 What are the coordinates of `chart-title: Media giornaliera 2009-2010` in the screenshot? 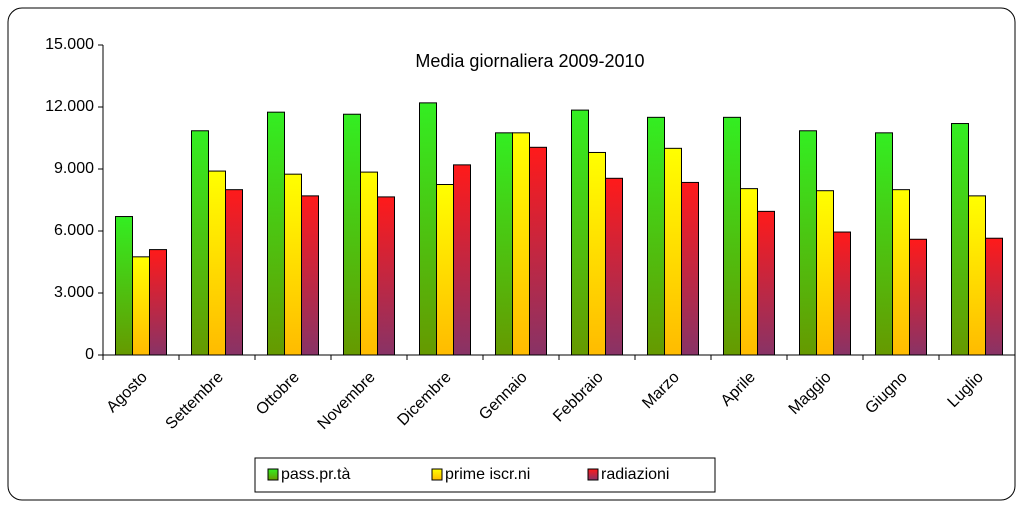 It's located at (529, 61).